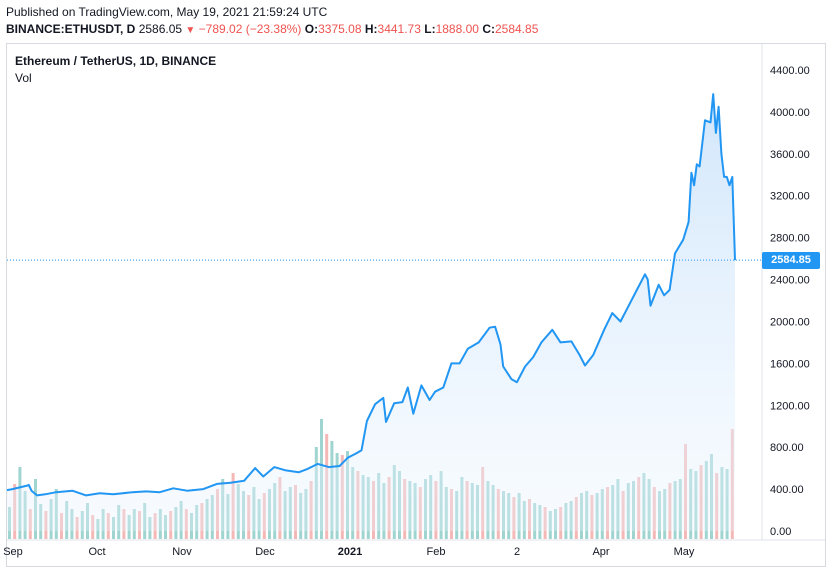 The image size is (835, 572). I want to click on x-tick-label: Sep, so click(13, 552).